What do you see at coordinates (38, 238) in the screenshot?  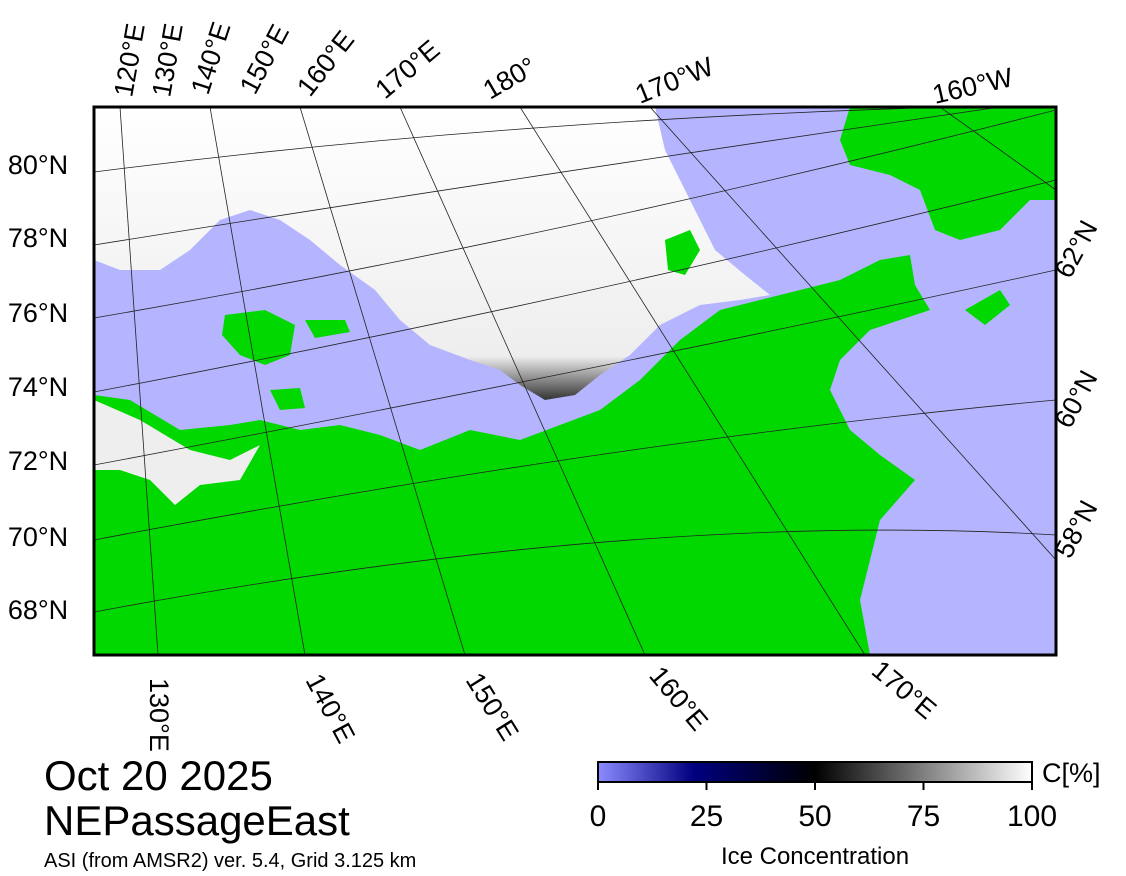 I see `graticule-label: 78°N` at bounding box center [38, 238].